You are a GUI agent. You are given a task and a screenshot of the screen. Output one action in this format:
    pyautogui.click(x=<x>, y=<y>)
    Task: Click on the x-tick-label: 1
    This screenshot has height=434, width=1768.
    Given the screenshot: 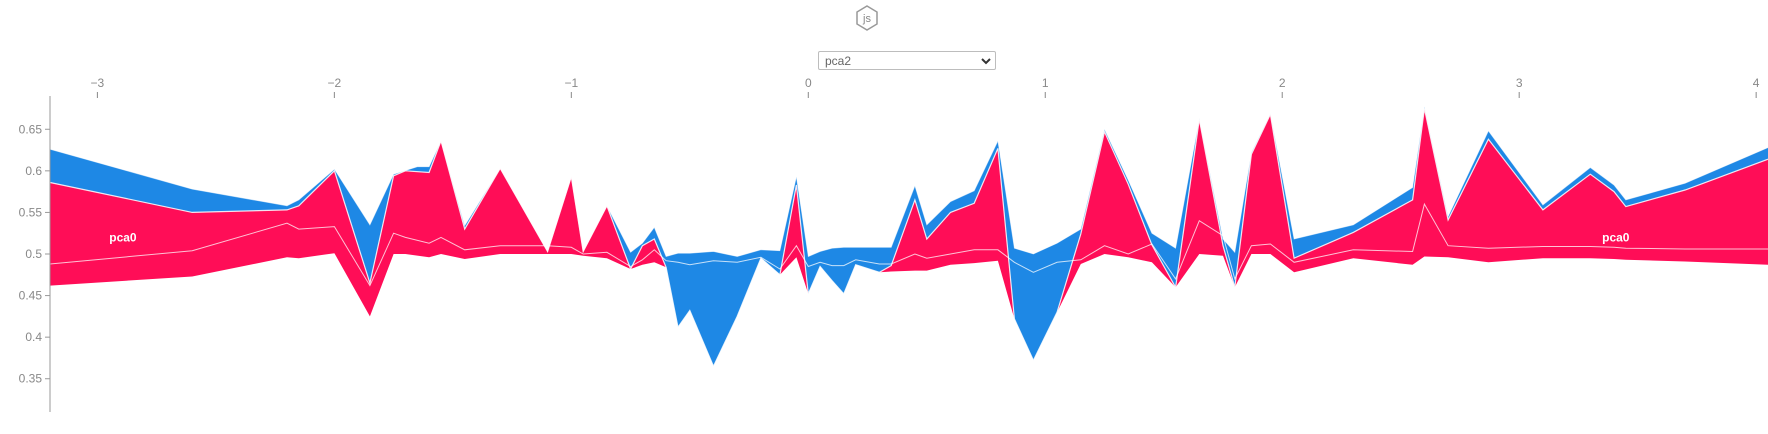 What is the action you would take?
    pyautogui.click(x=1045, y=83)
    